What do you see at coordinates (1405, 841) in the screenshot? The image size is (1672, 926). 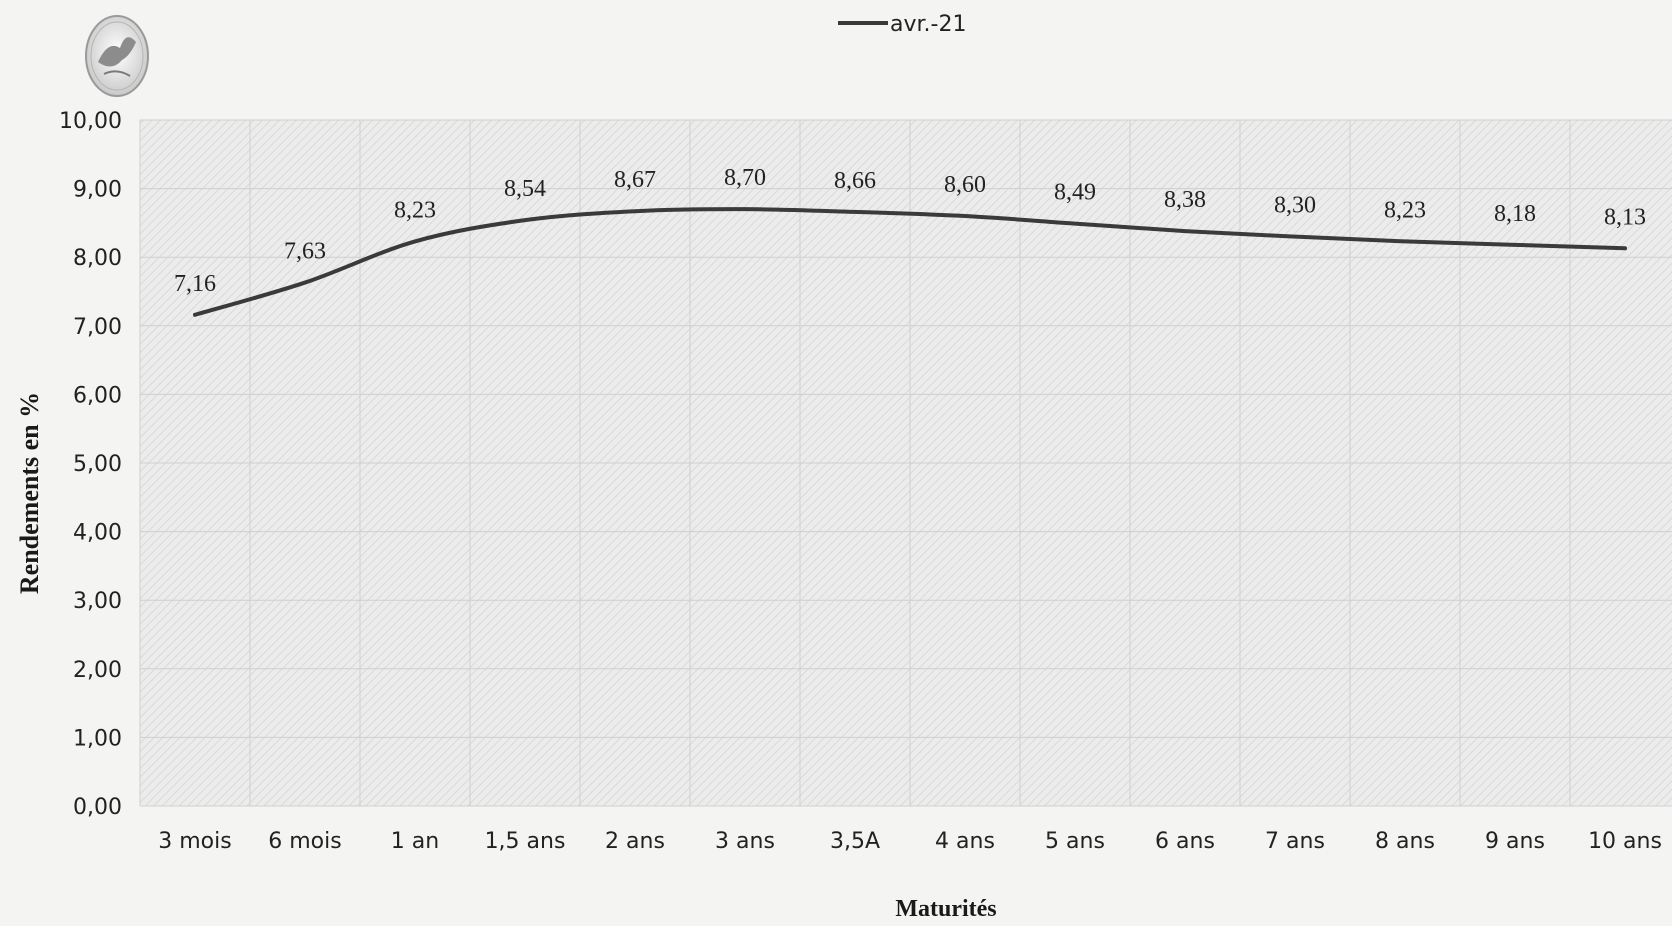 I see `x-tick-label: 8 ans` at bounding box center [1405, 841].